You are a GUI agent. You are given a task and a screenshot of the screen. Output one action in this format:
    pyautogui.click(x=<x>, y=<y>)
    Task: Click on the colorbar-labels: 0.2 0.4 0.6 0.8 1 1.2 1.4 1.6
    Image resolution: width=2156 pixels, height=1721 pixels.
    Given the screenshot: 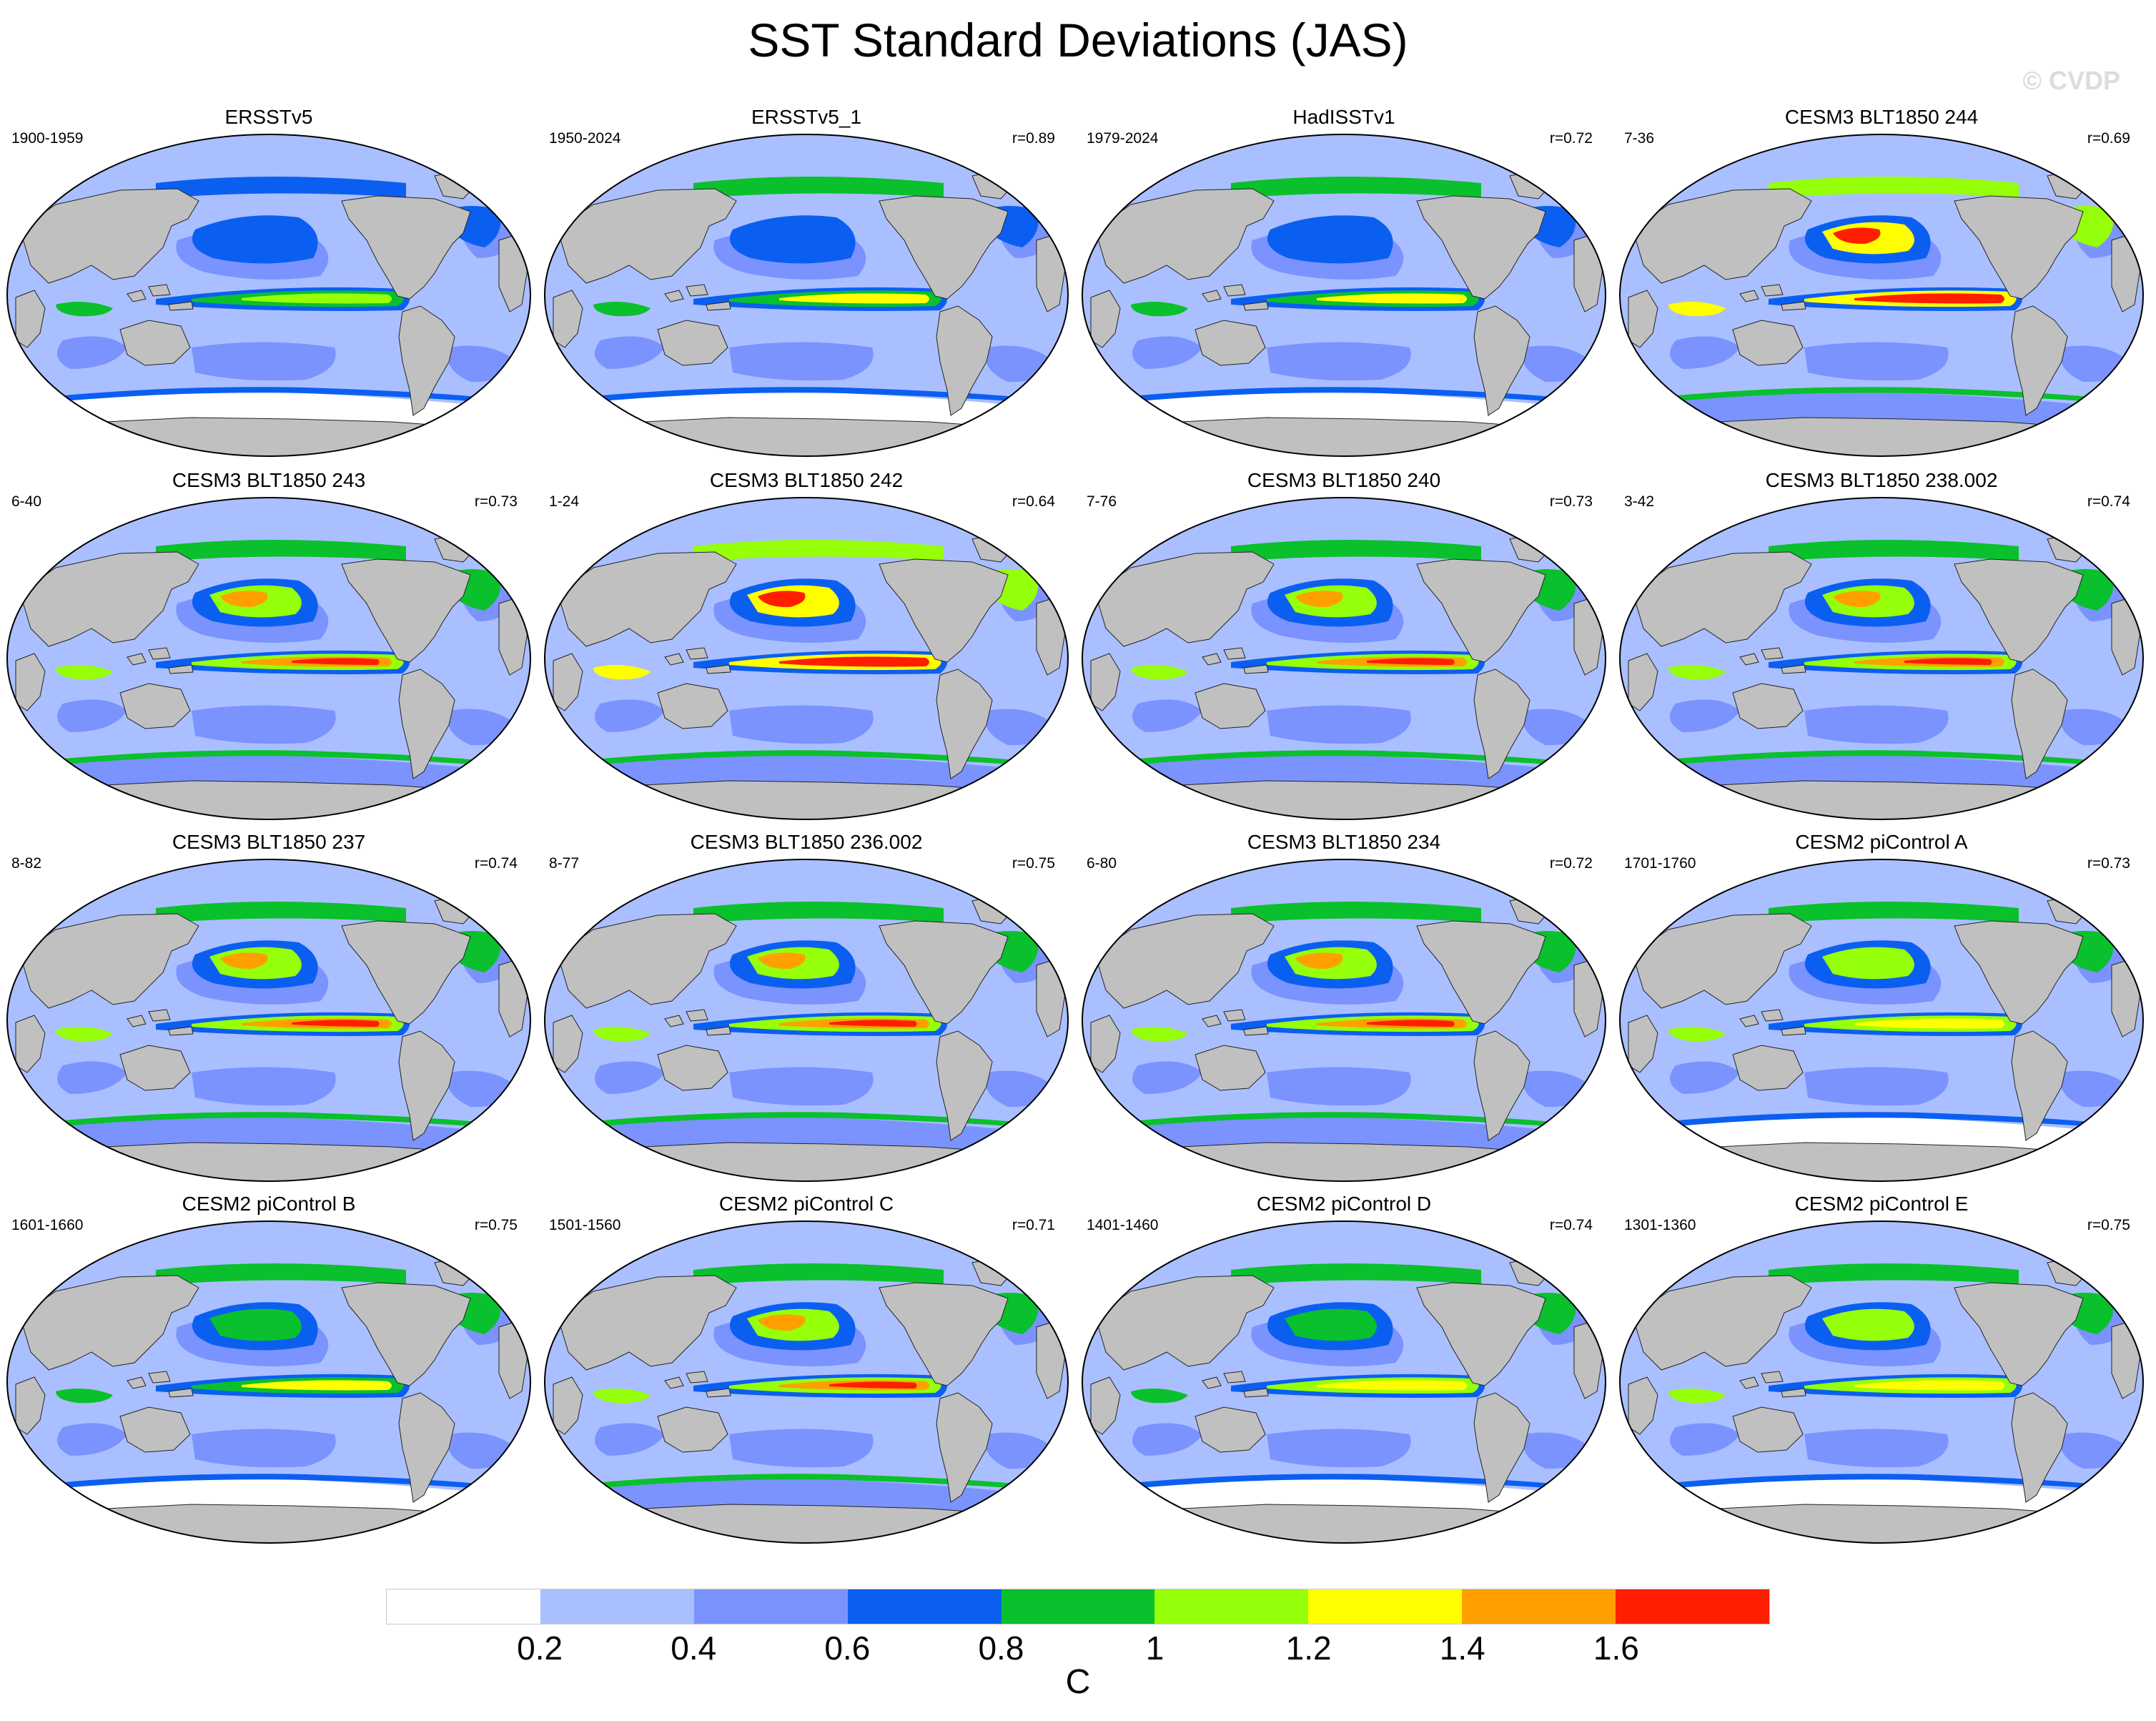 What is the action you would take?
    pyautogui.click(x=1078, y=1648)
    